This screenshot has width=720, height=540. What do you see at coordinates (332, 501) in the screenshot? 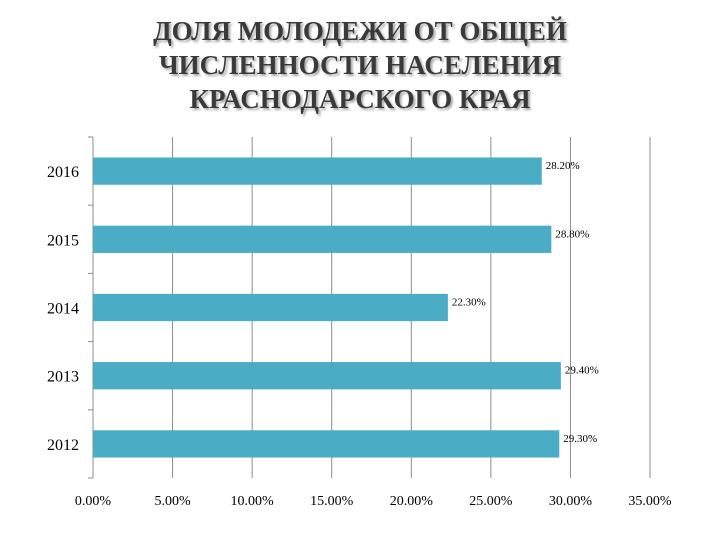
I see `x-tick-label: 15.00%` at bounding box center [332, 501].